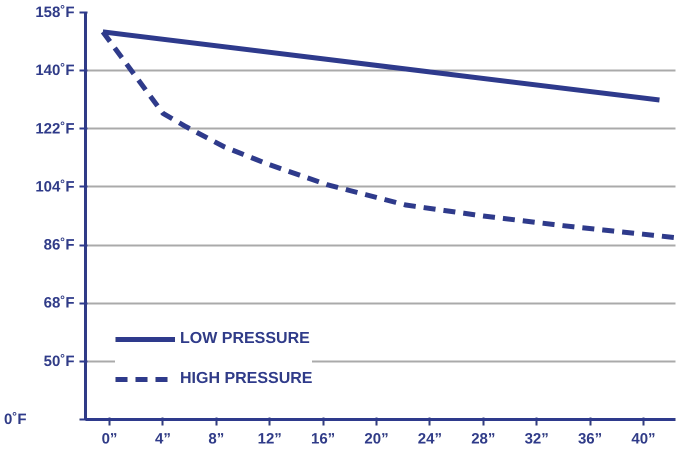  Describe the element at coordinates (163, 439) in the screenshot. I see `x-tick-label: 4”` at that location.